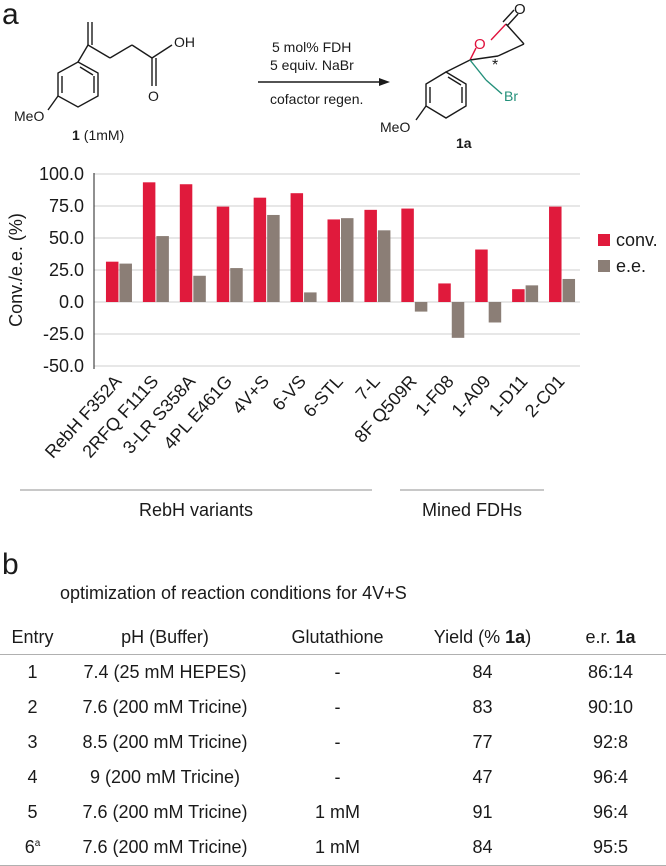 The image size is (666, 866). I want to click on x-tick-label: 6-STL, so click(323, 396).